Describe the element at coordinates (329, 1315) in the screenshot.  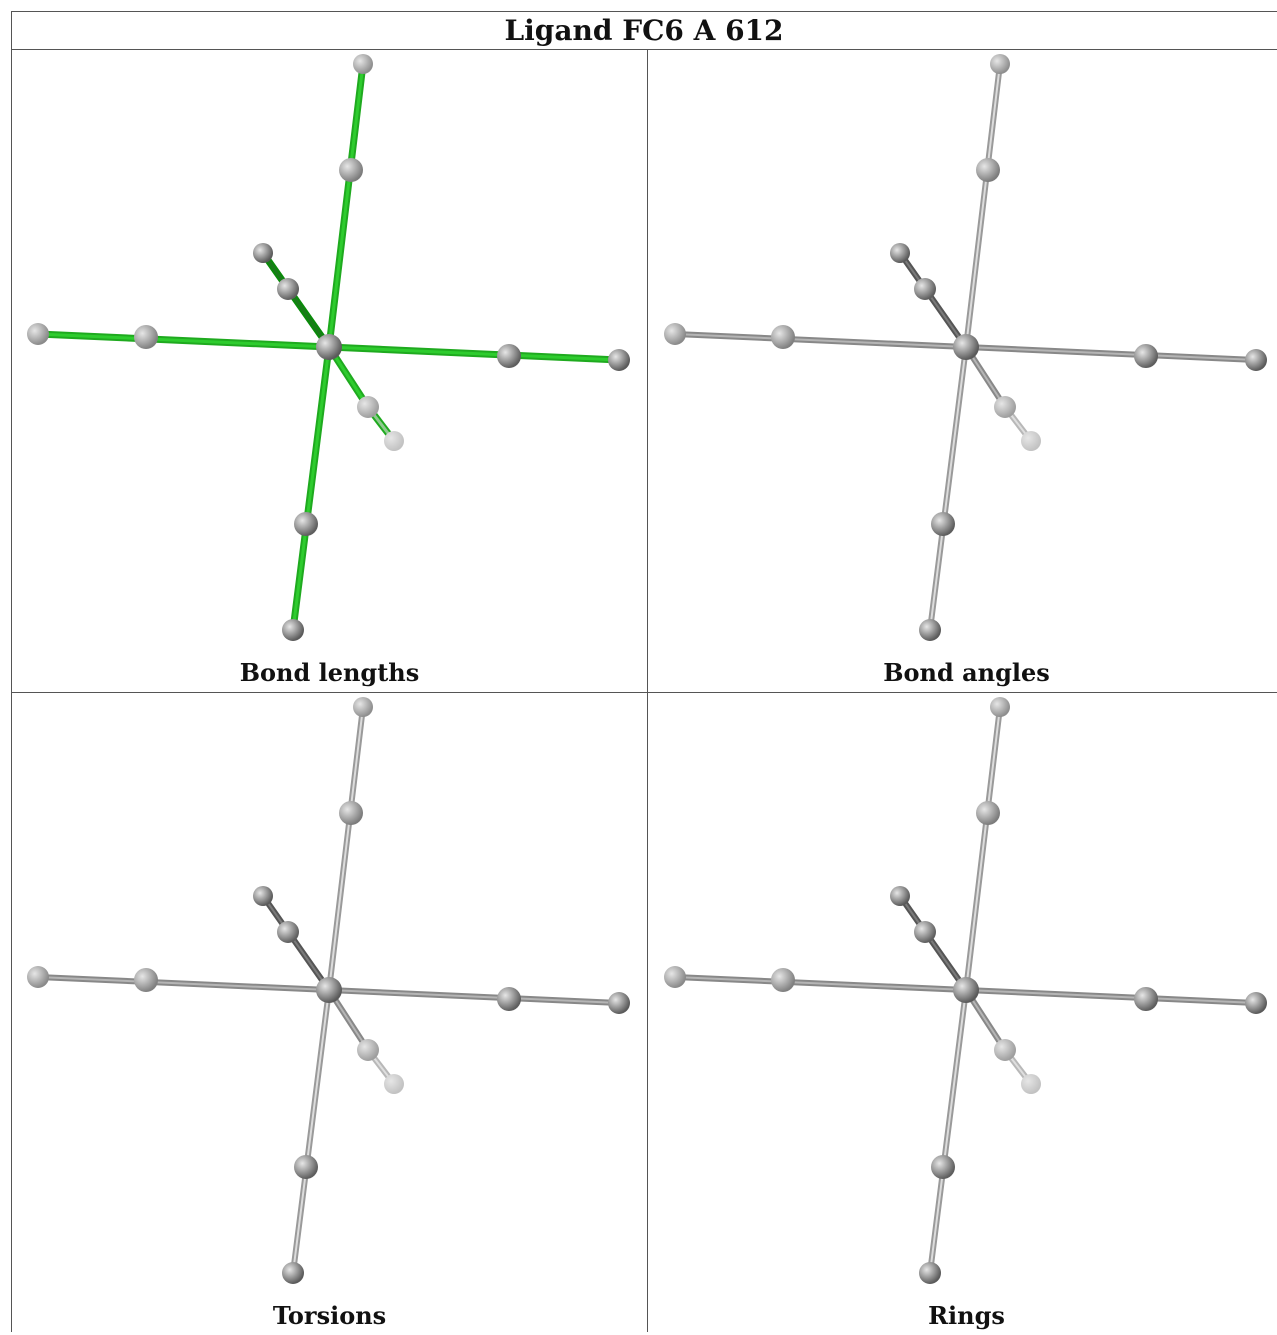
I see `panel-caption: Torsions` at that location.